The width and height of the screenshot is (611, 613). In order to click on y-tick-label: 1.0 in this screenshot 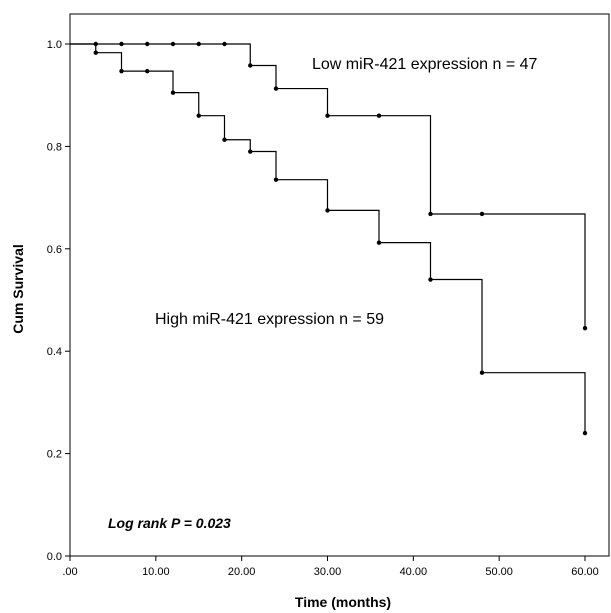, I will do `click(54, 45)`.